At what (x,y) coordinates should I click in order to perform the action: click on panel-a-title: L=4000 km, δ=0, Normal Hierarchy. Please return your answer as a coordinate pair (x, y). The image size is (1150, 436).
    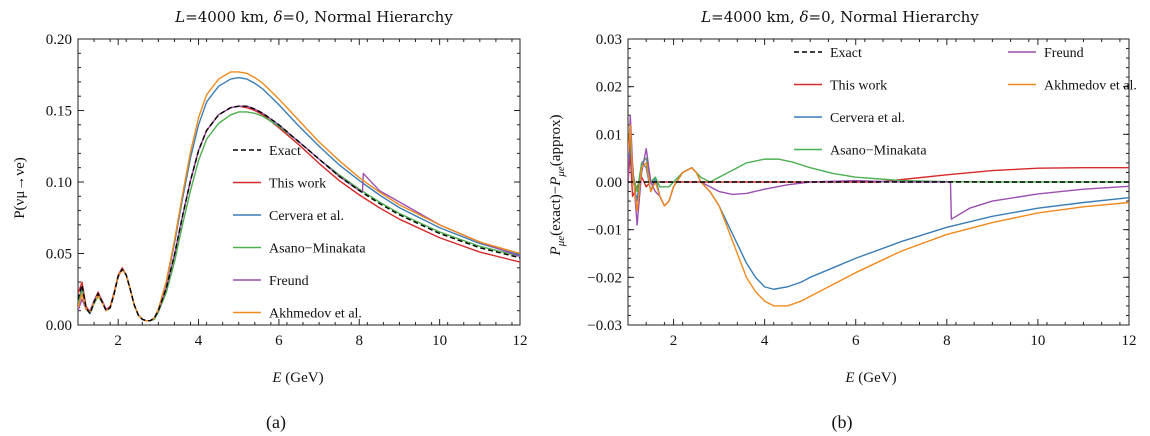
    Looking at the image, I should click on (313, 17).